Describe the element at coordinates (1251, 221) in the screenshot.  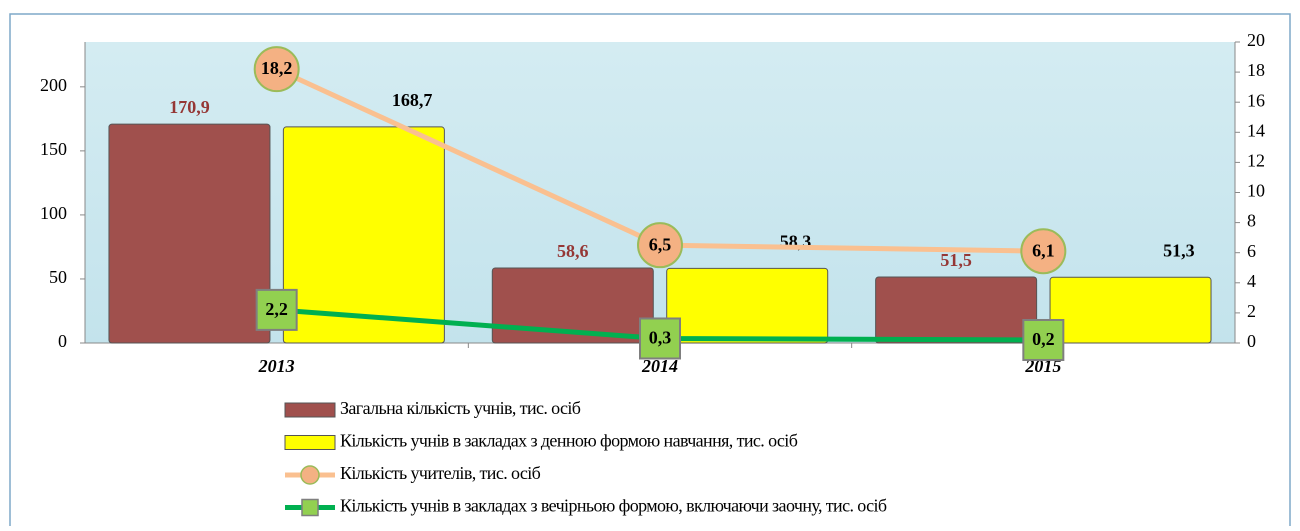
I see `y2-tick-label: 8` at that location.